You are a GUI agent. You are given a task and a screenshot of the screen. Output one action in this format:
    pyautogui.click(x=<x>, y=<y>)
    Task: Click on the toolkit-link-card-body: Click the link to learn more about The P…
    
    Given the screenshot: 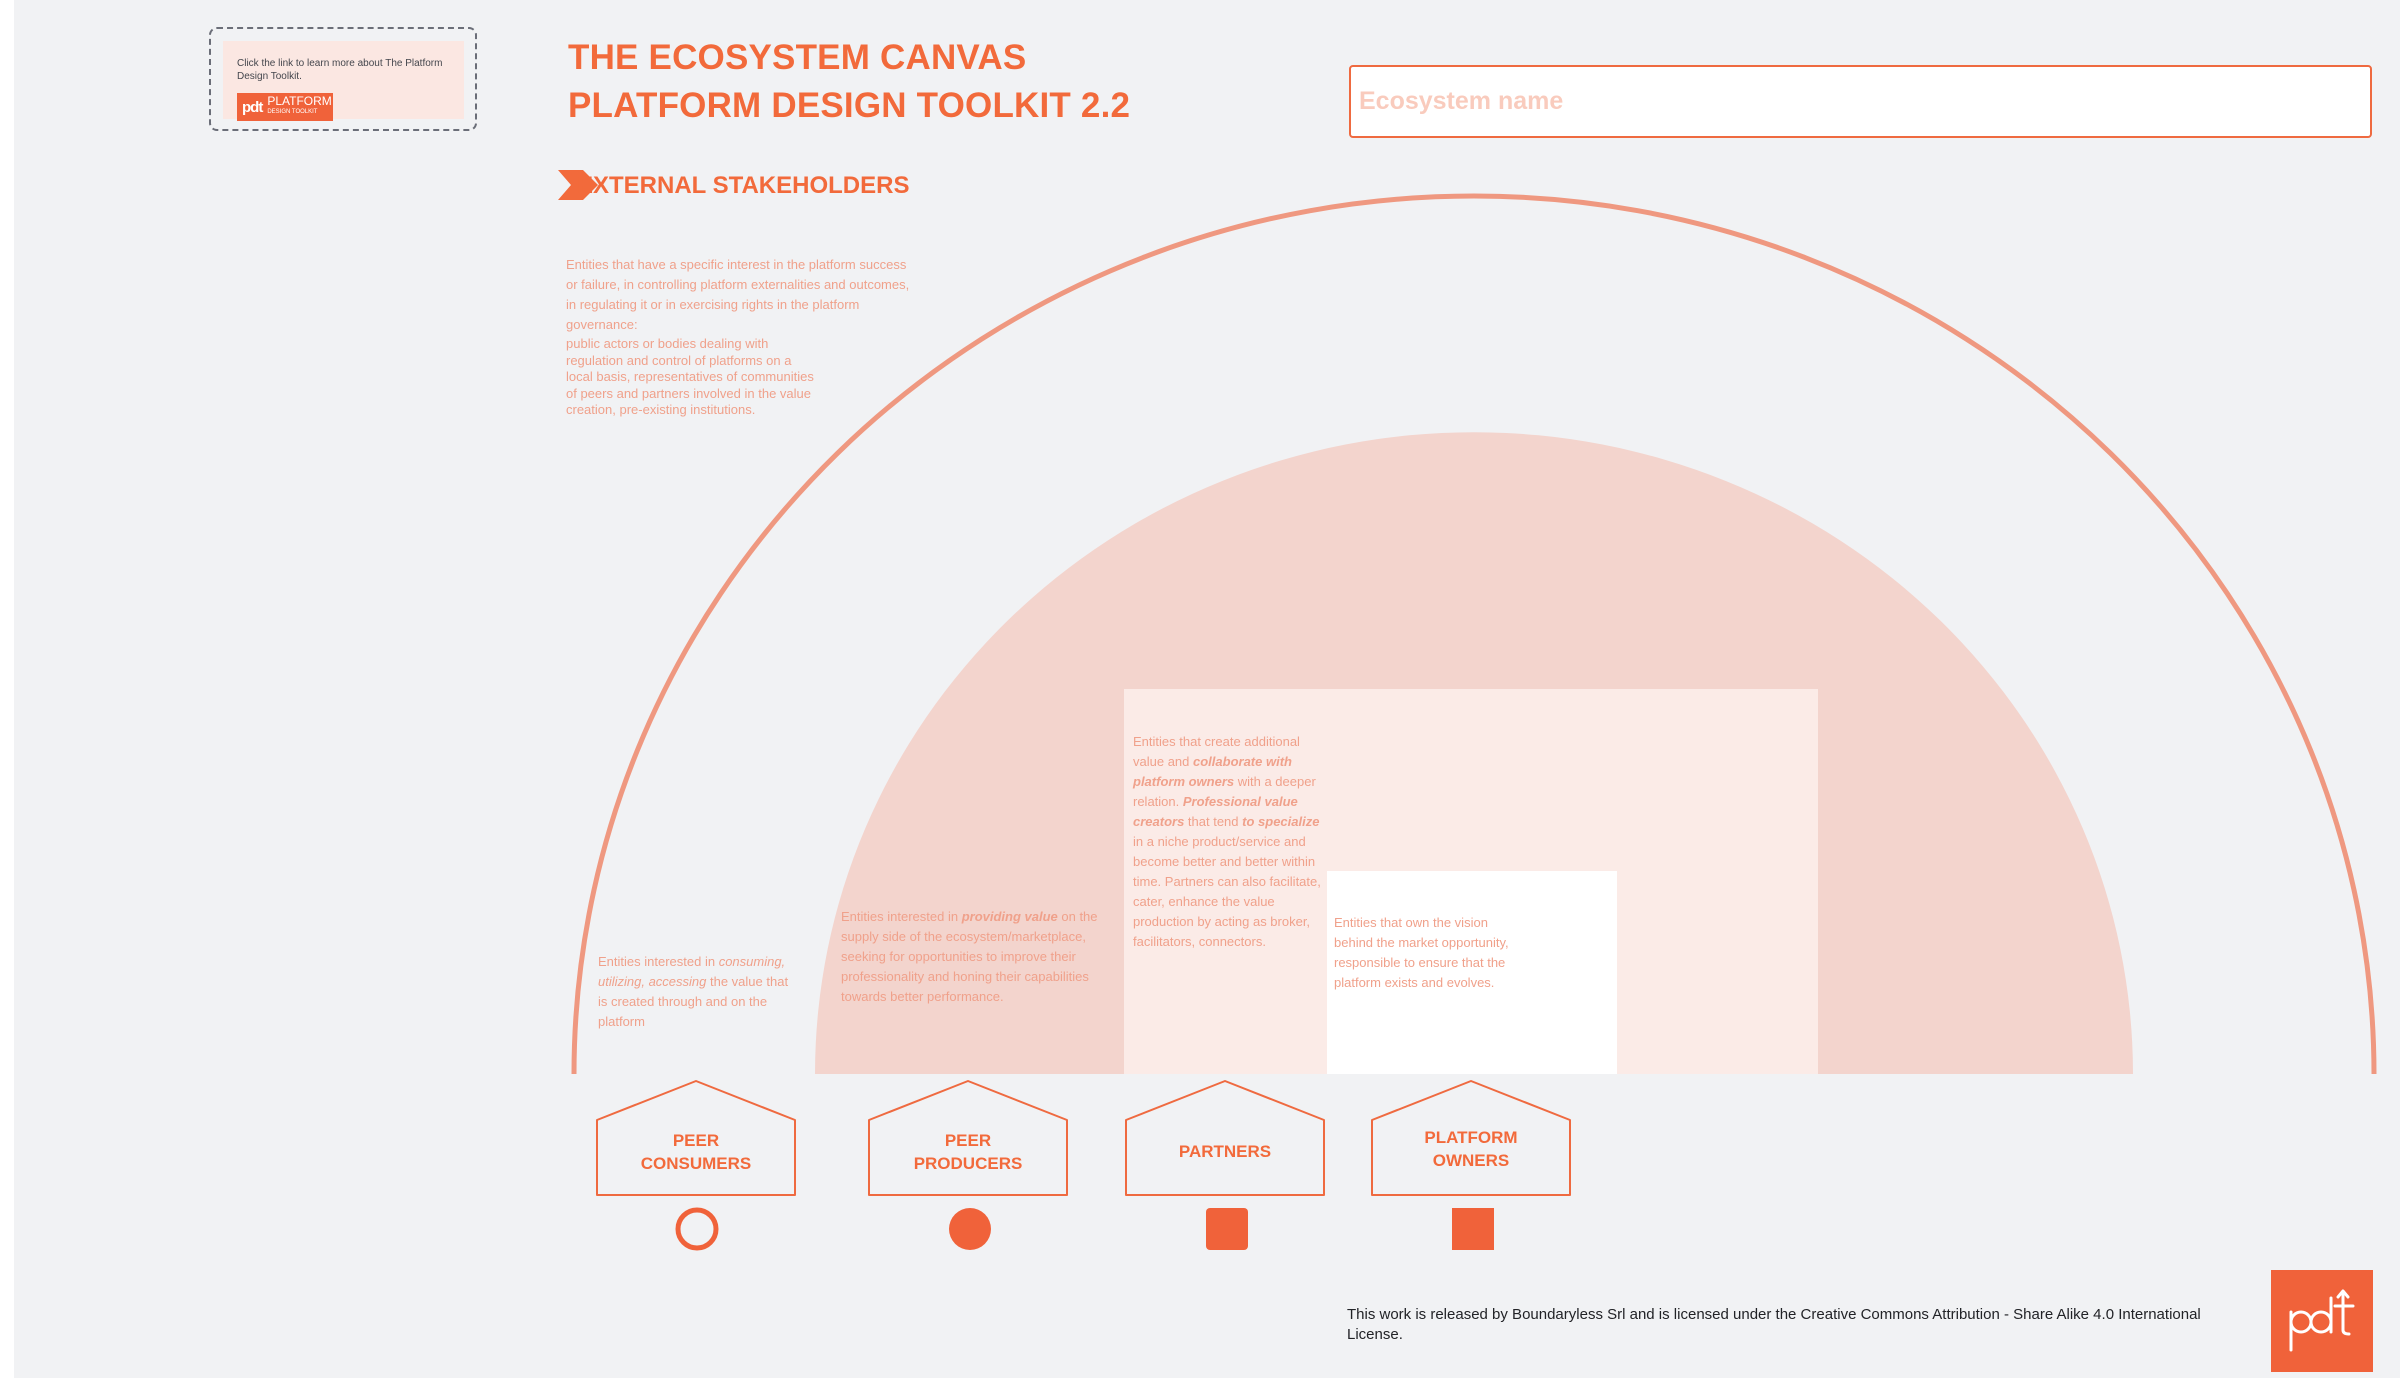 What is the action you would take?
    pyautogui.click(x=343, y=81)
    